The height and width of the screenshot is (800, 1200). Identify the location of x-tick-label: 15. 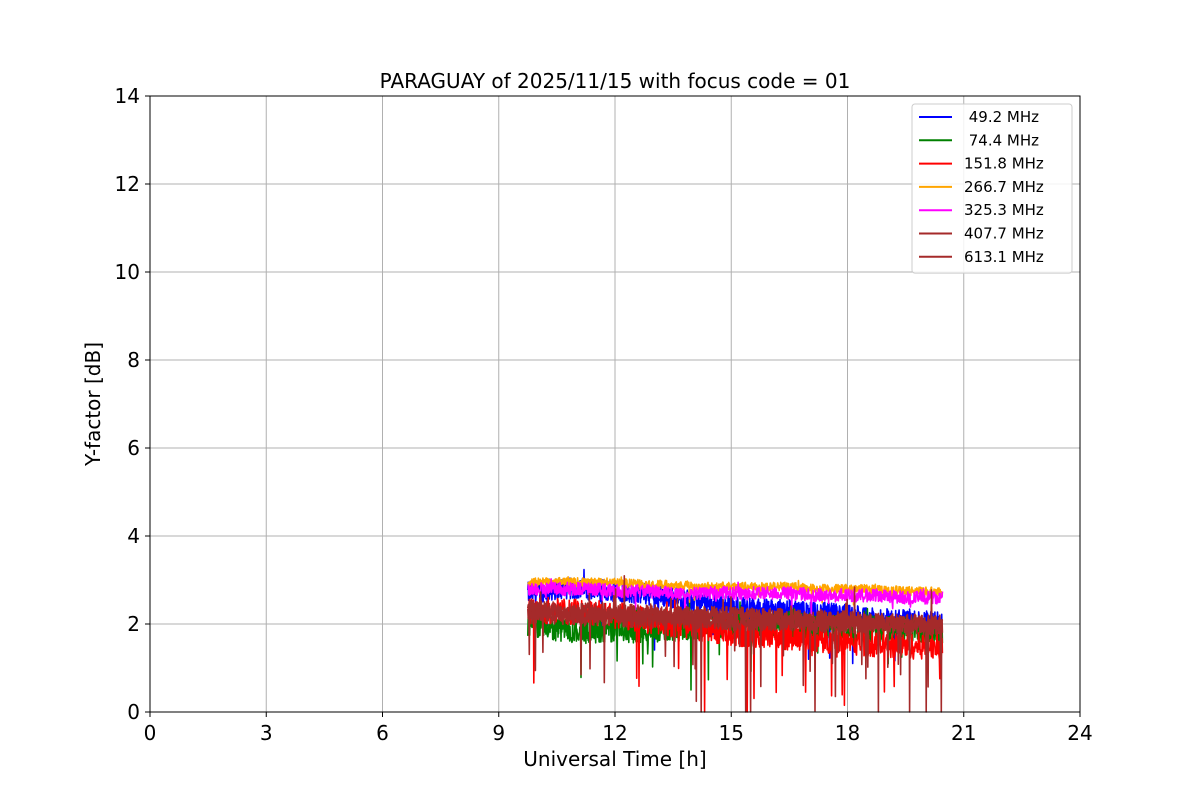
(731, 733).